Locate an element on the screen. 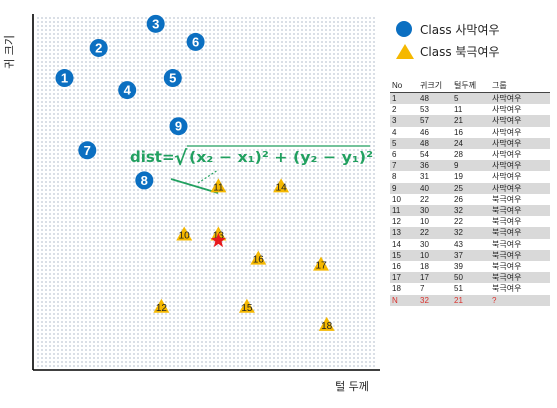 This screenshot has height=408, width=557. table-cell: 3 is located at coordinates (404, 121).